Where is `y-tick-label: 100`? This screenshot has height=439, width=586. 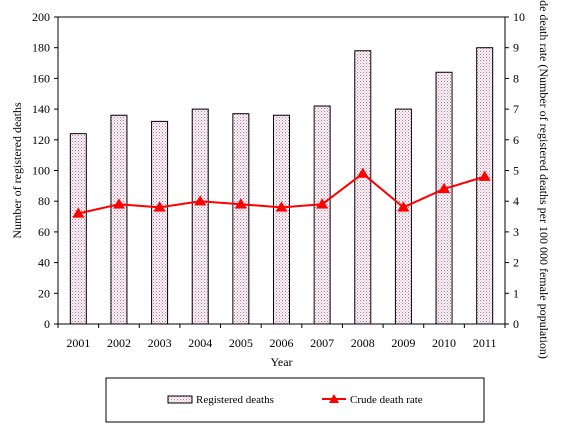 y-tick-label: 100 is located at coordinates (41, 171).